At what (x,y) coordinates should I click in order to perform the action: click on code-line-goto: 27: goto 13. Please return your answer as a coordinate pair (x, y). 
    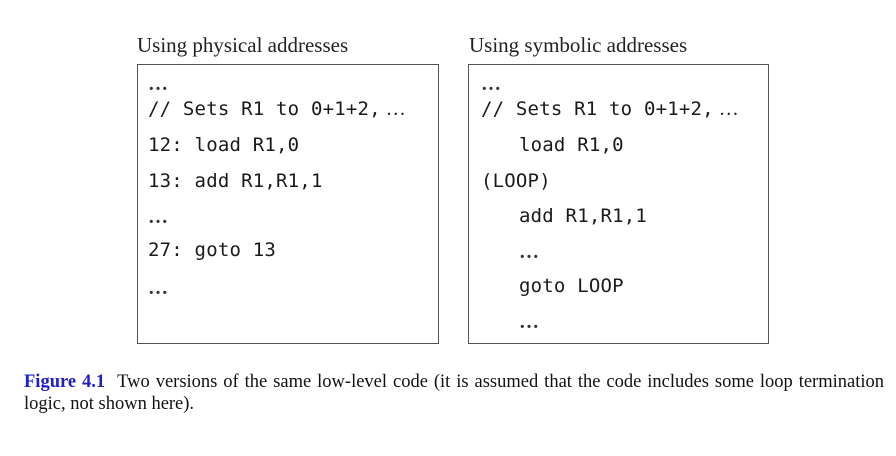
    Looking at the image, I should click on (212, 250).